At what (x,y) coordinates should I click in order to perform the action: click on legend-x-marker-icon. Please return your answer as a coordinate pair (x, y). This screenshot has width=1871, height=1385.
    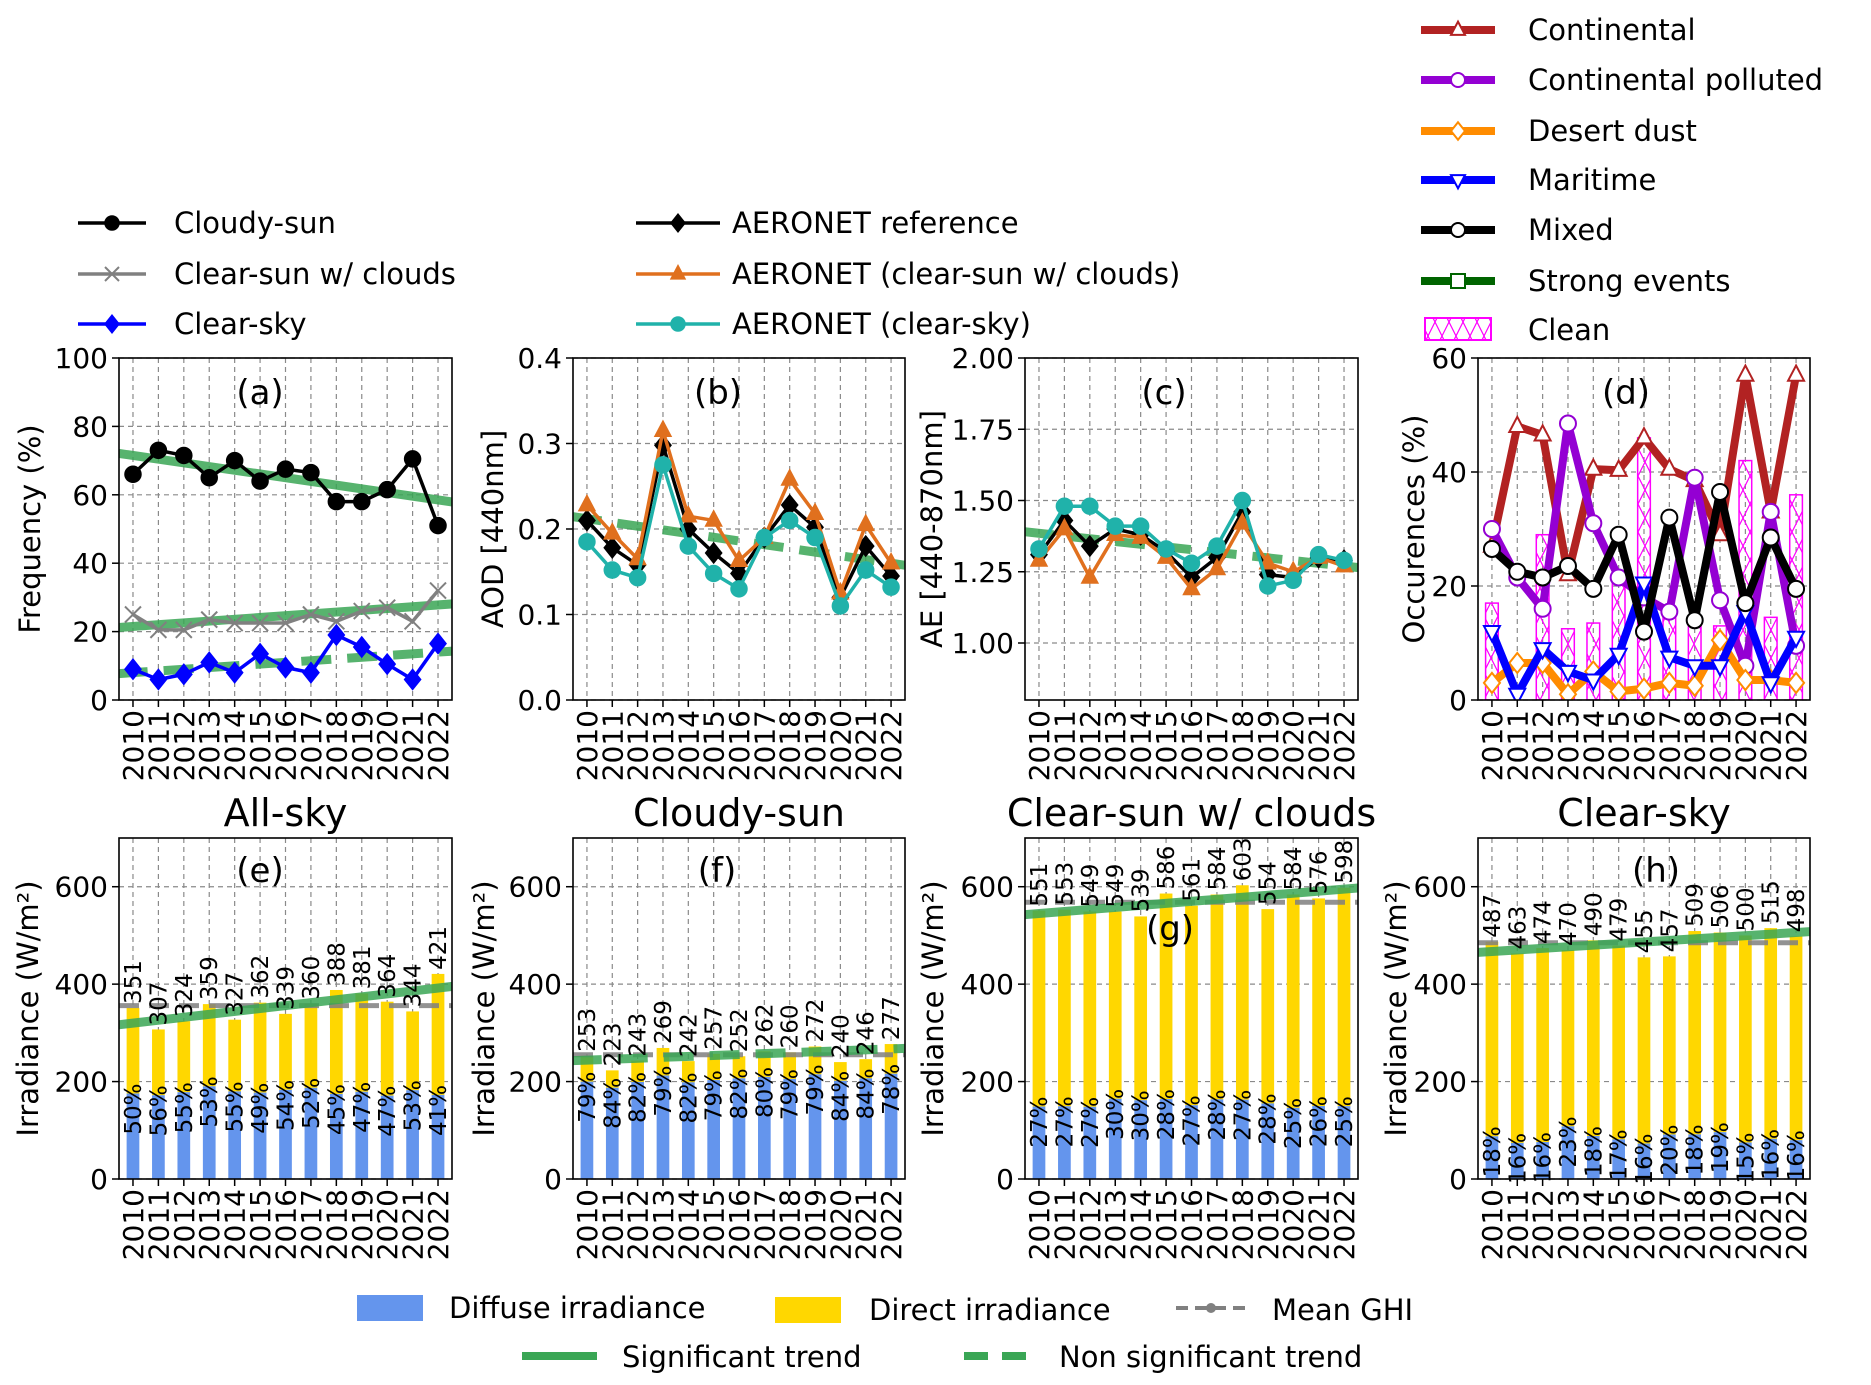
    Looking at the image, I should click on (112, 274).